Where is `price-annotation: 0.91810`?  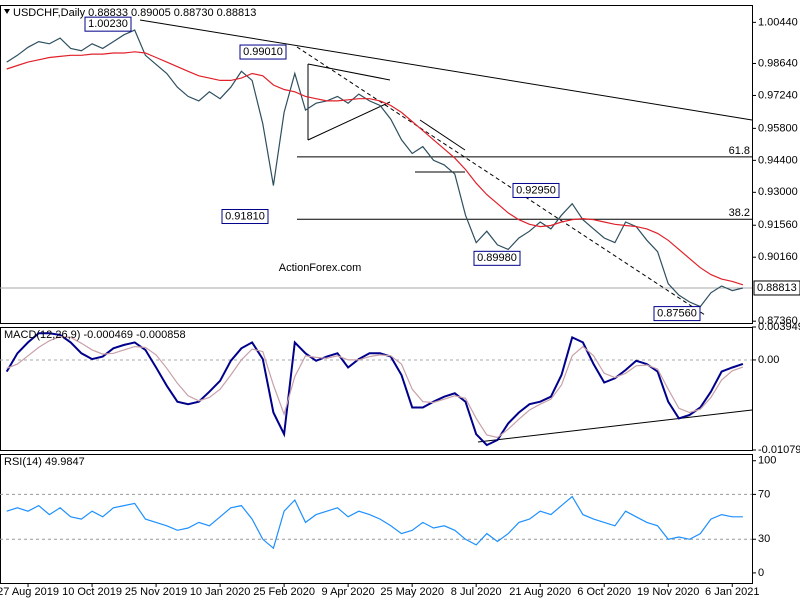
price-annotation: 0.91810 is located at coordinates (245, 216).